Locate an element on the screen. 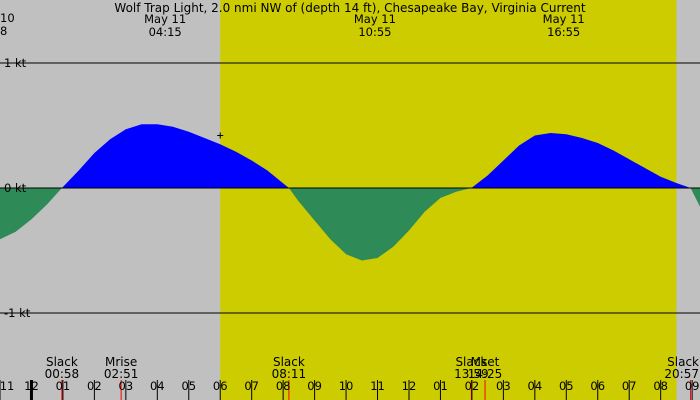 The width and height of the screenshot is (700, 400). x-tick-label-7: 06 is located at coordinates (220, 386).